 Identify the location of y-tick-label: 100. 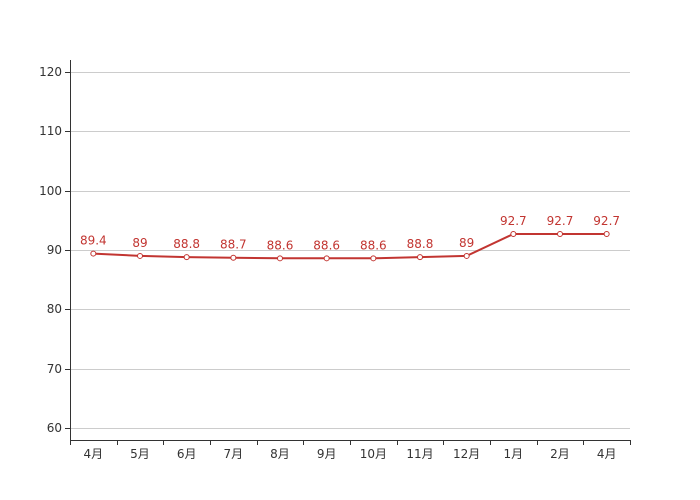
(50, 191).